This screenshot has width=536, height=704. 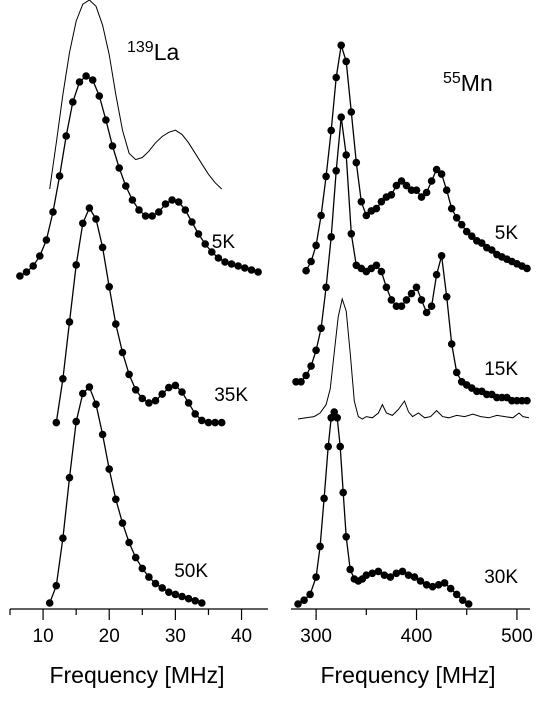 I want to click on mn-x-tick-label: 400, so click(x=417, y=636).